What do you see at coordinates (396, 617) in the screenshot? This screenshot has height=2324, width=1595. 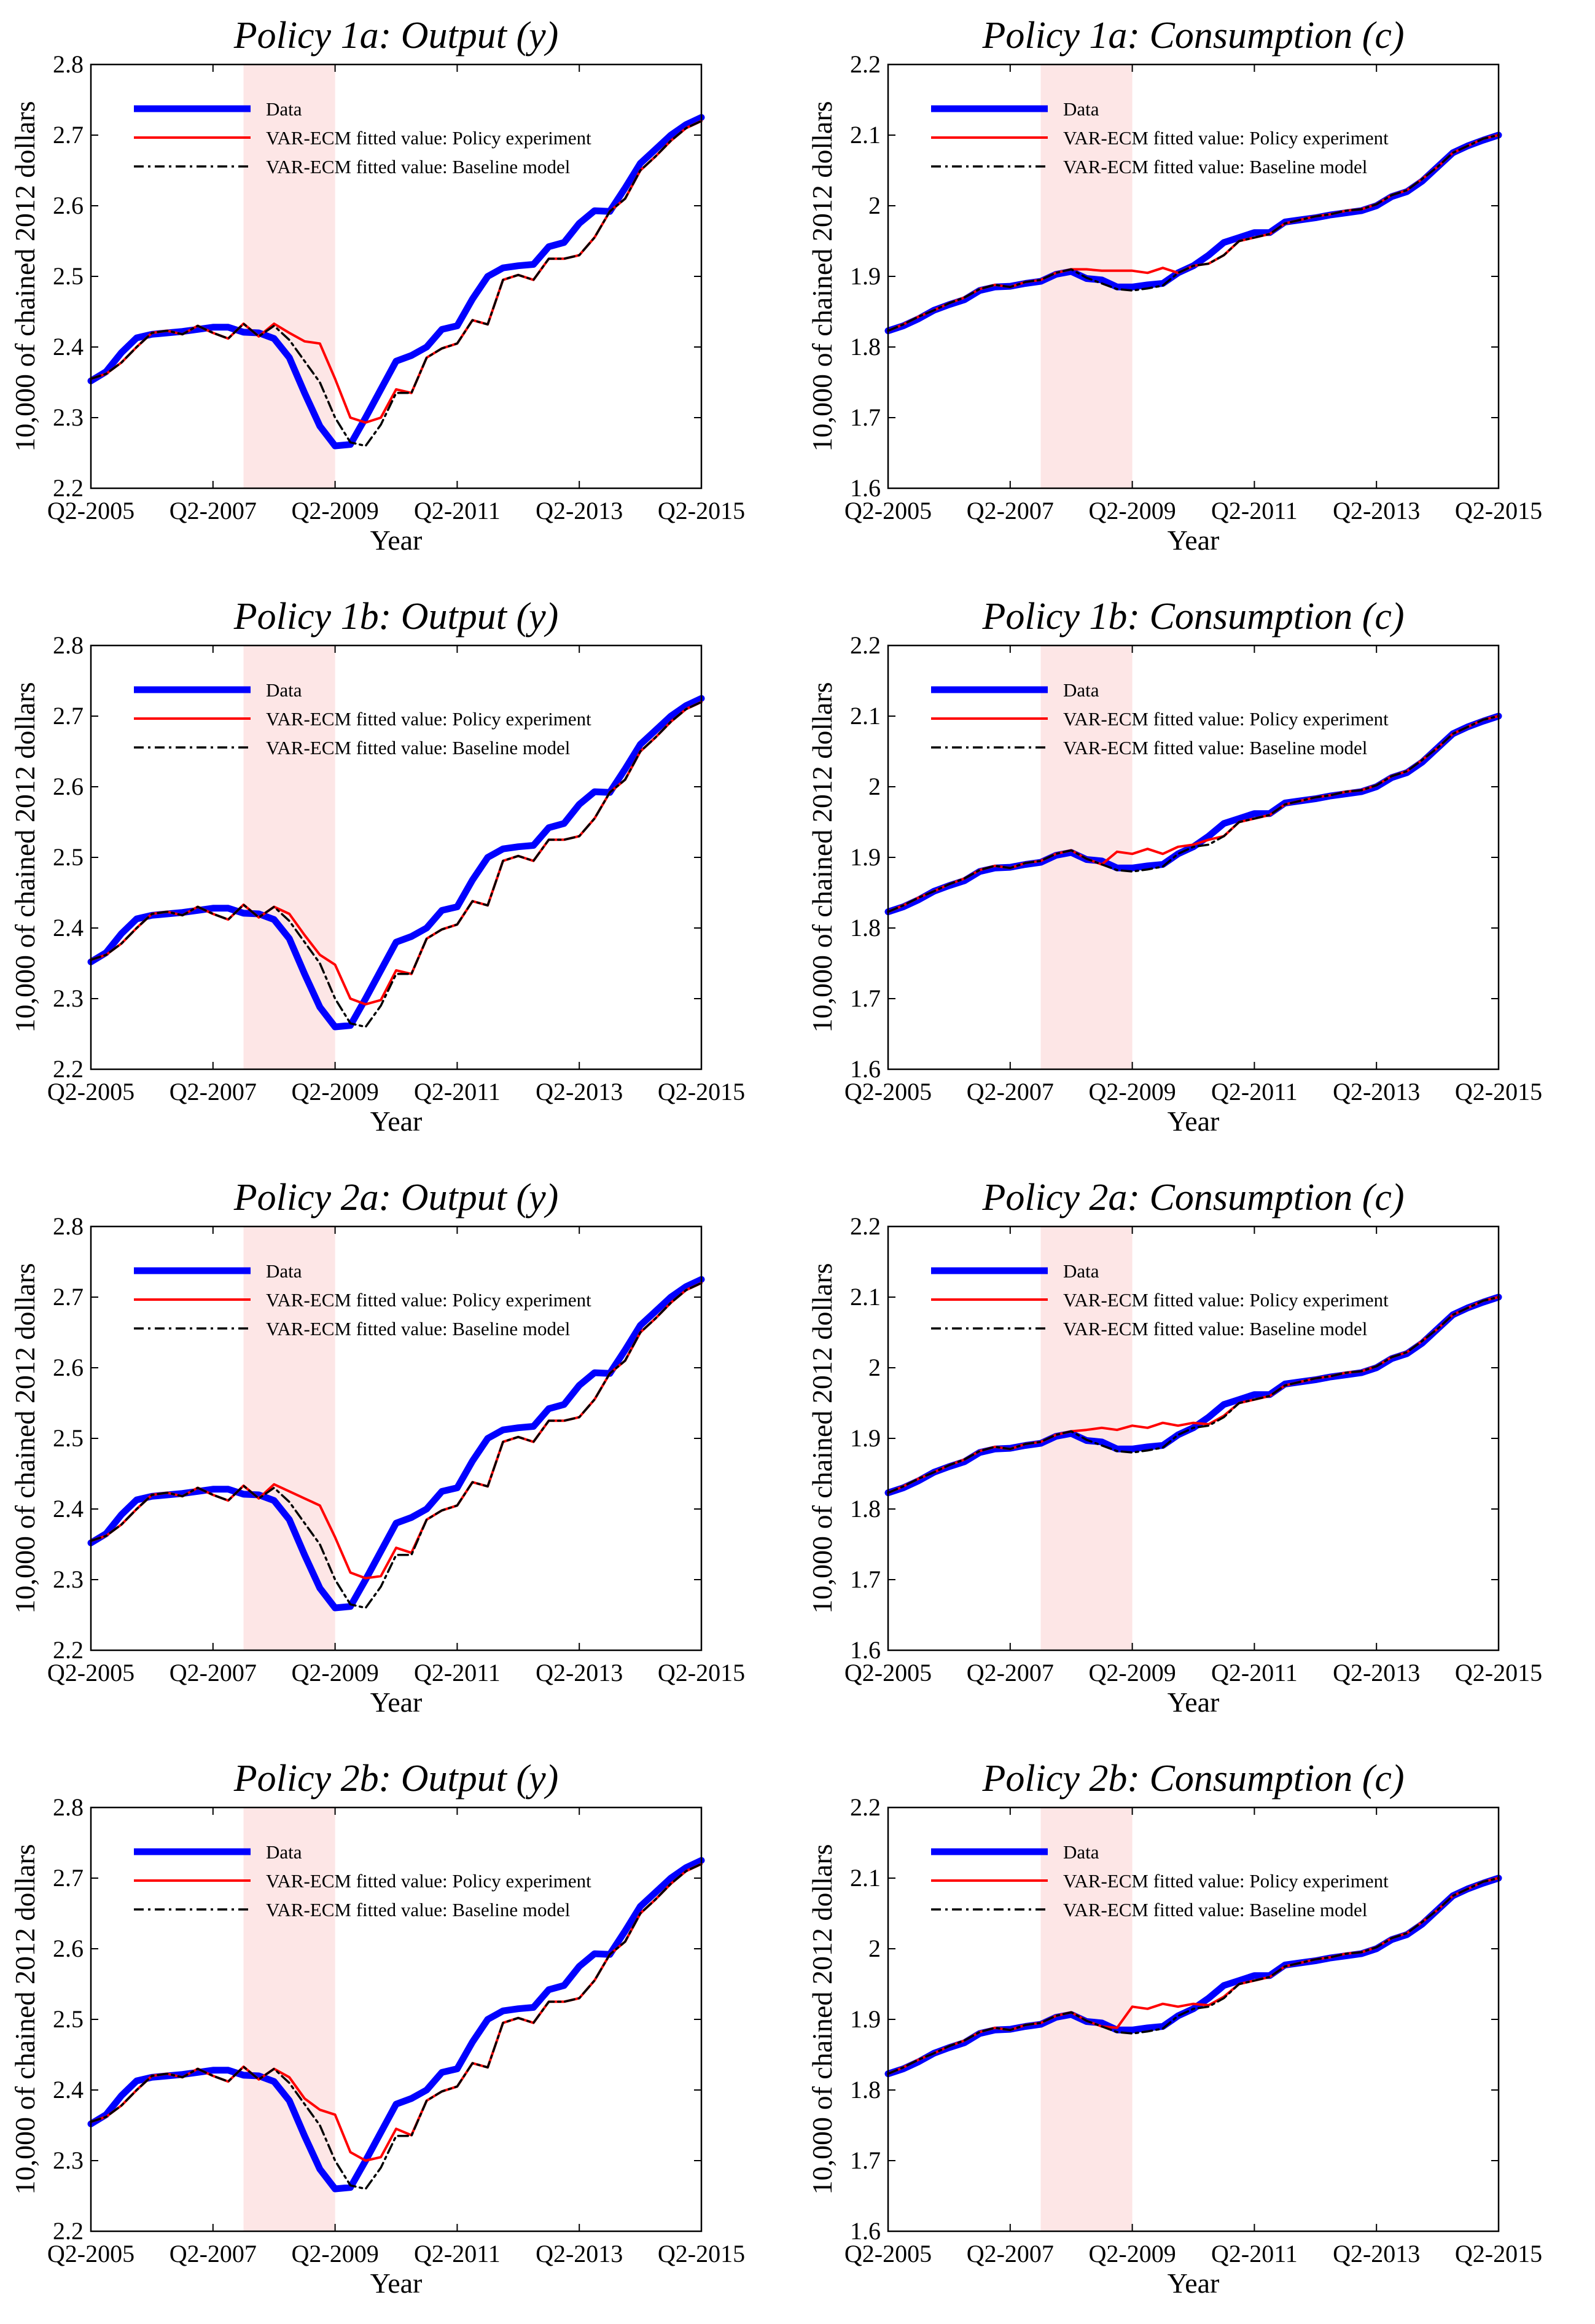 I see `chart-title: Policy 1b: Output (y)` at bounding box center [396, 617].